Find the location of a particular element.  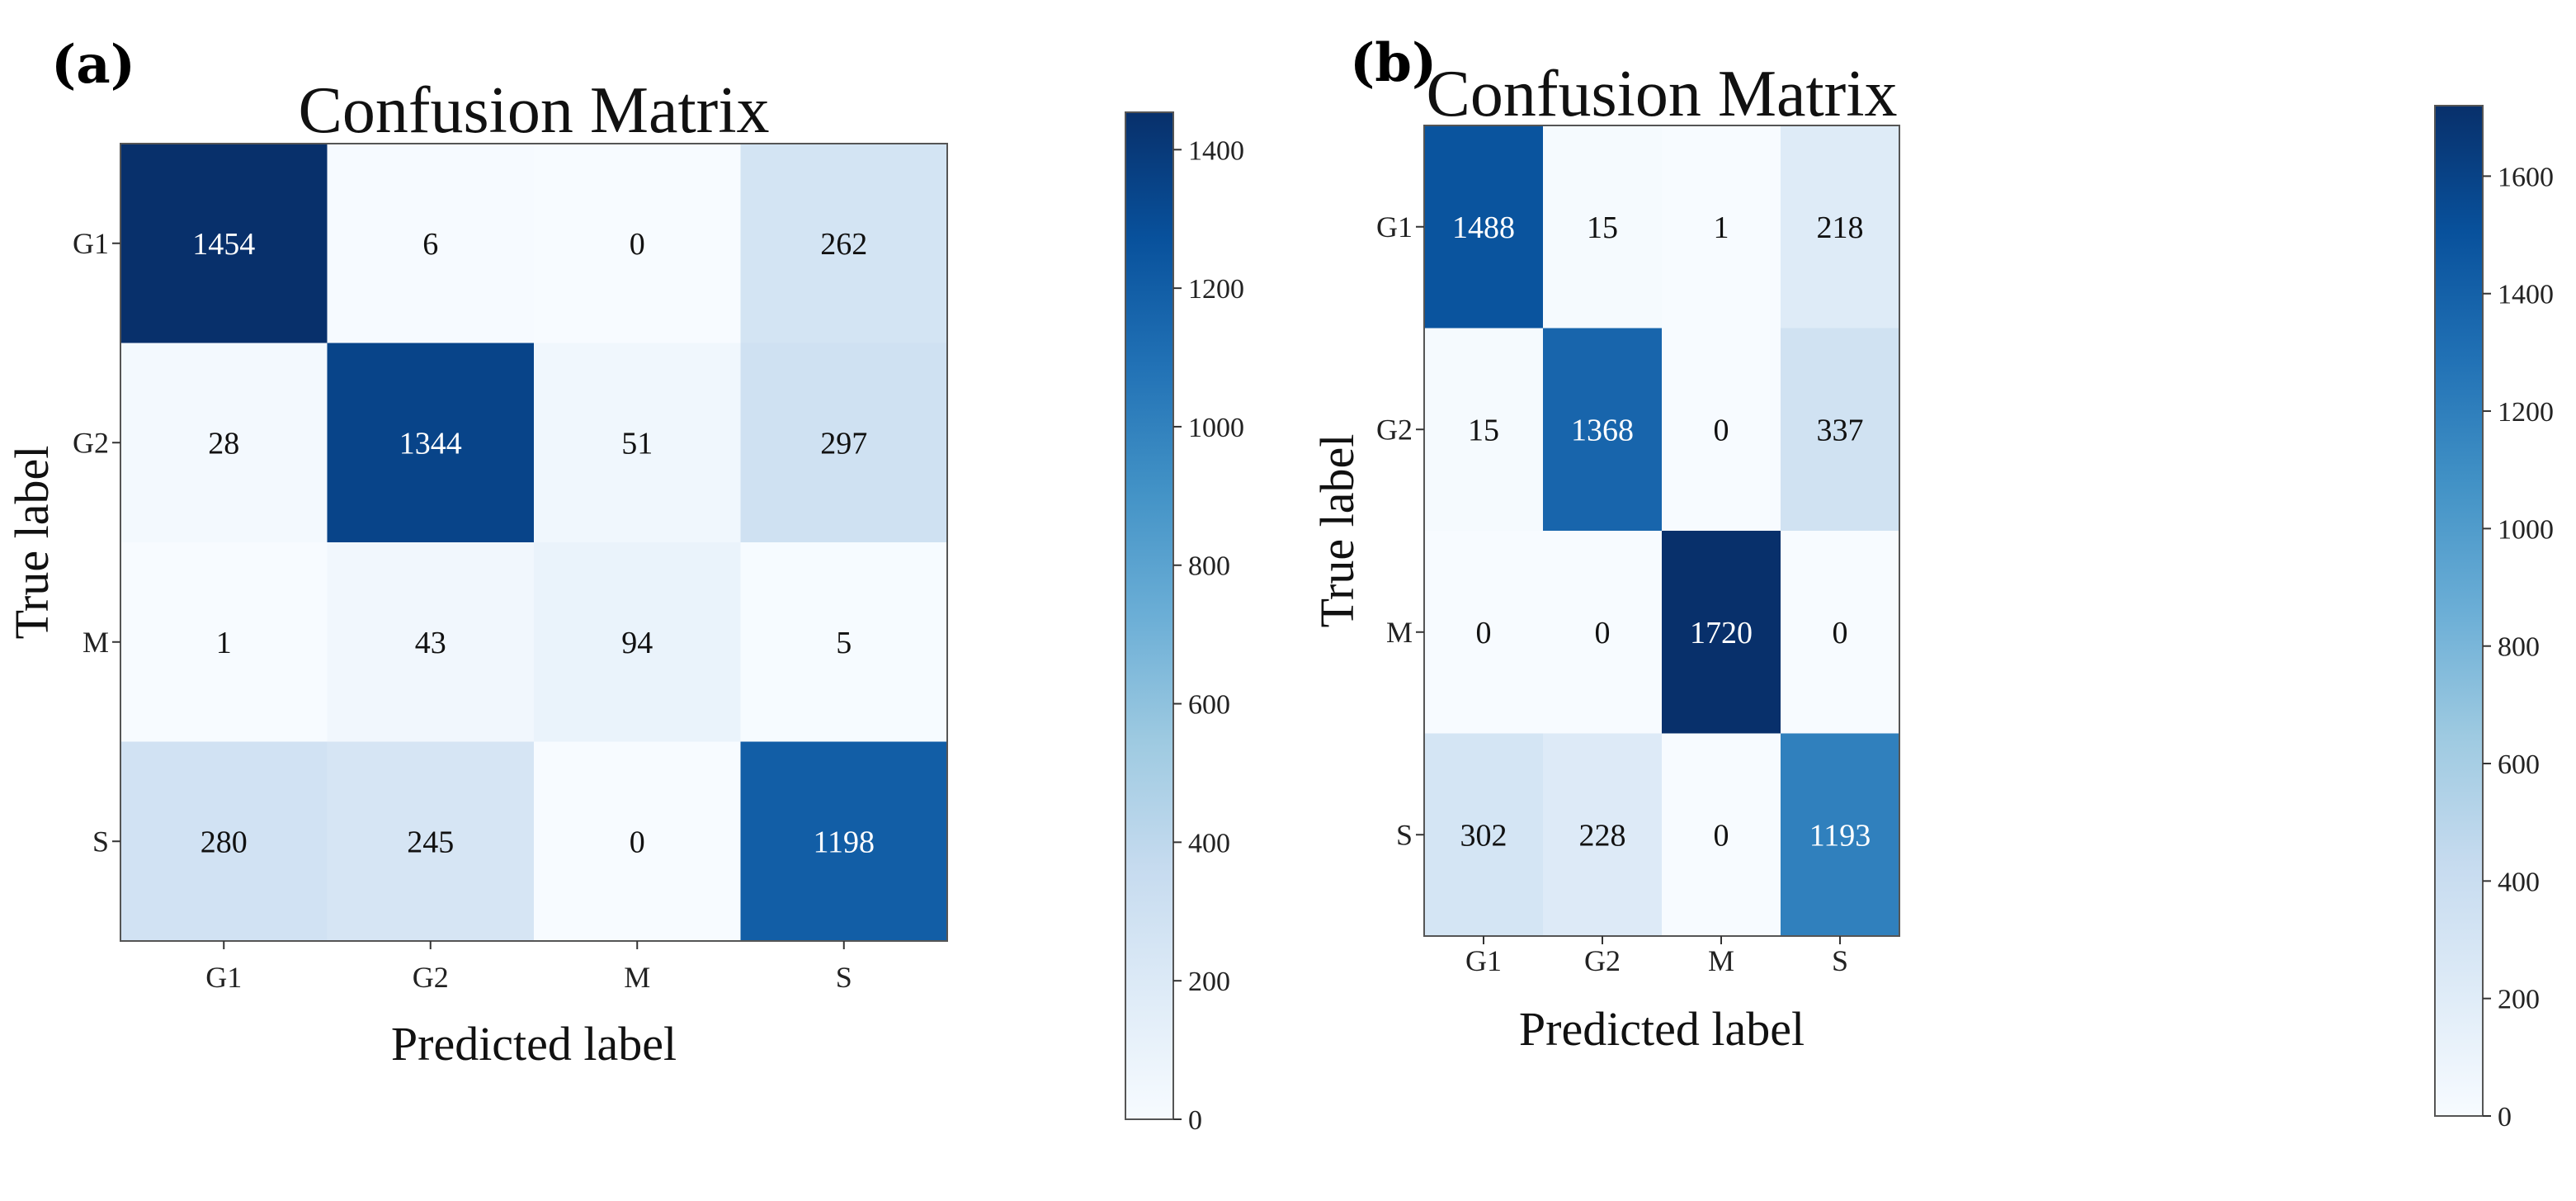

colorbar-tick-label-1600: 1600 is located at coordinates (2526, 177).